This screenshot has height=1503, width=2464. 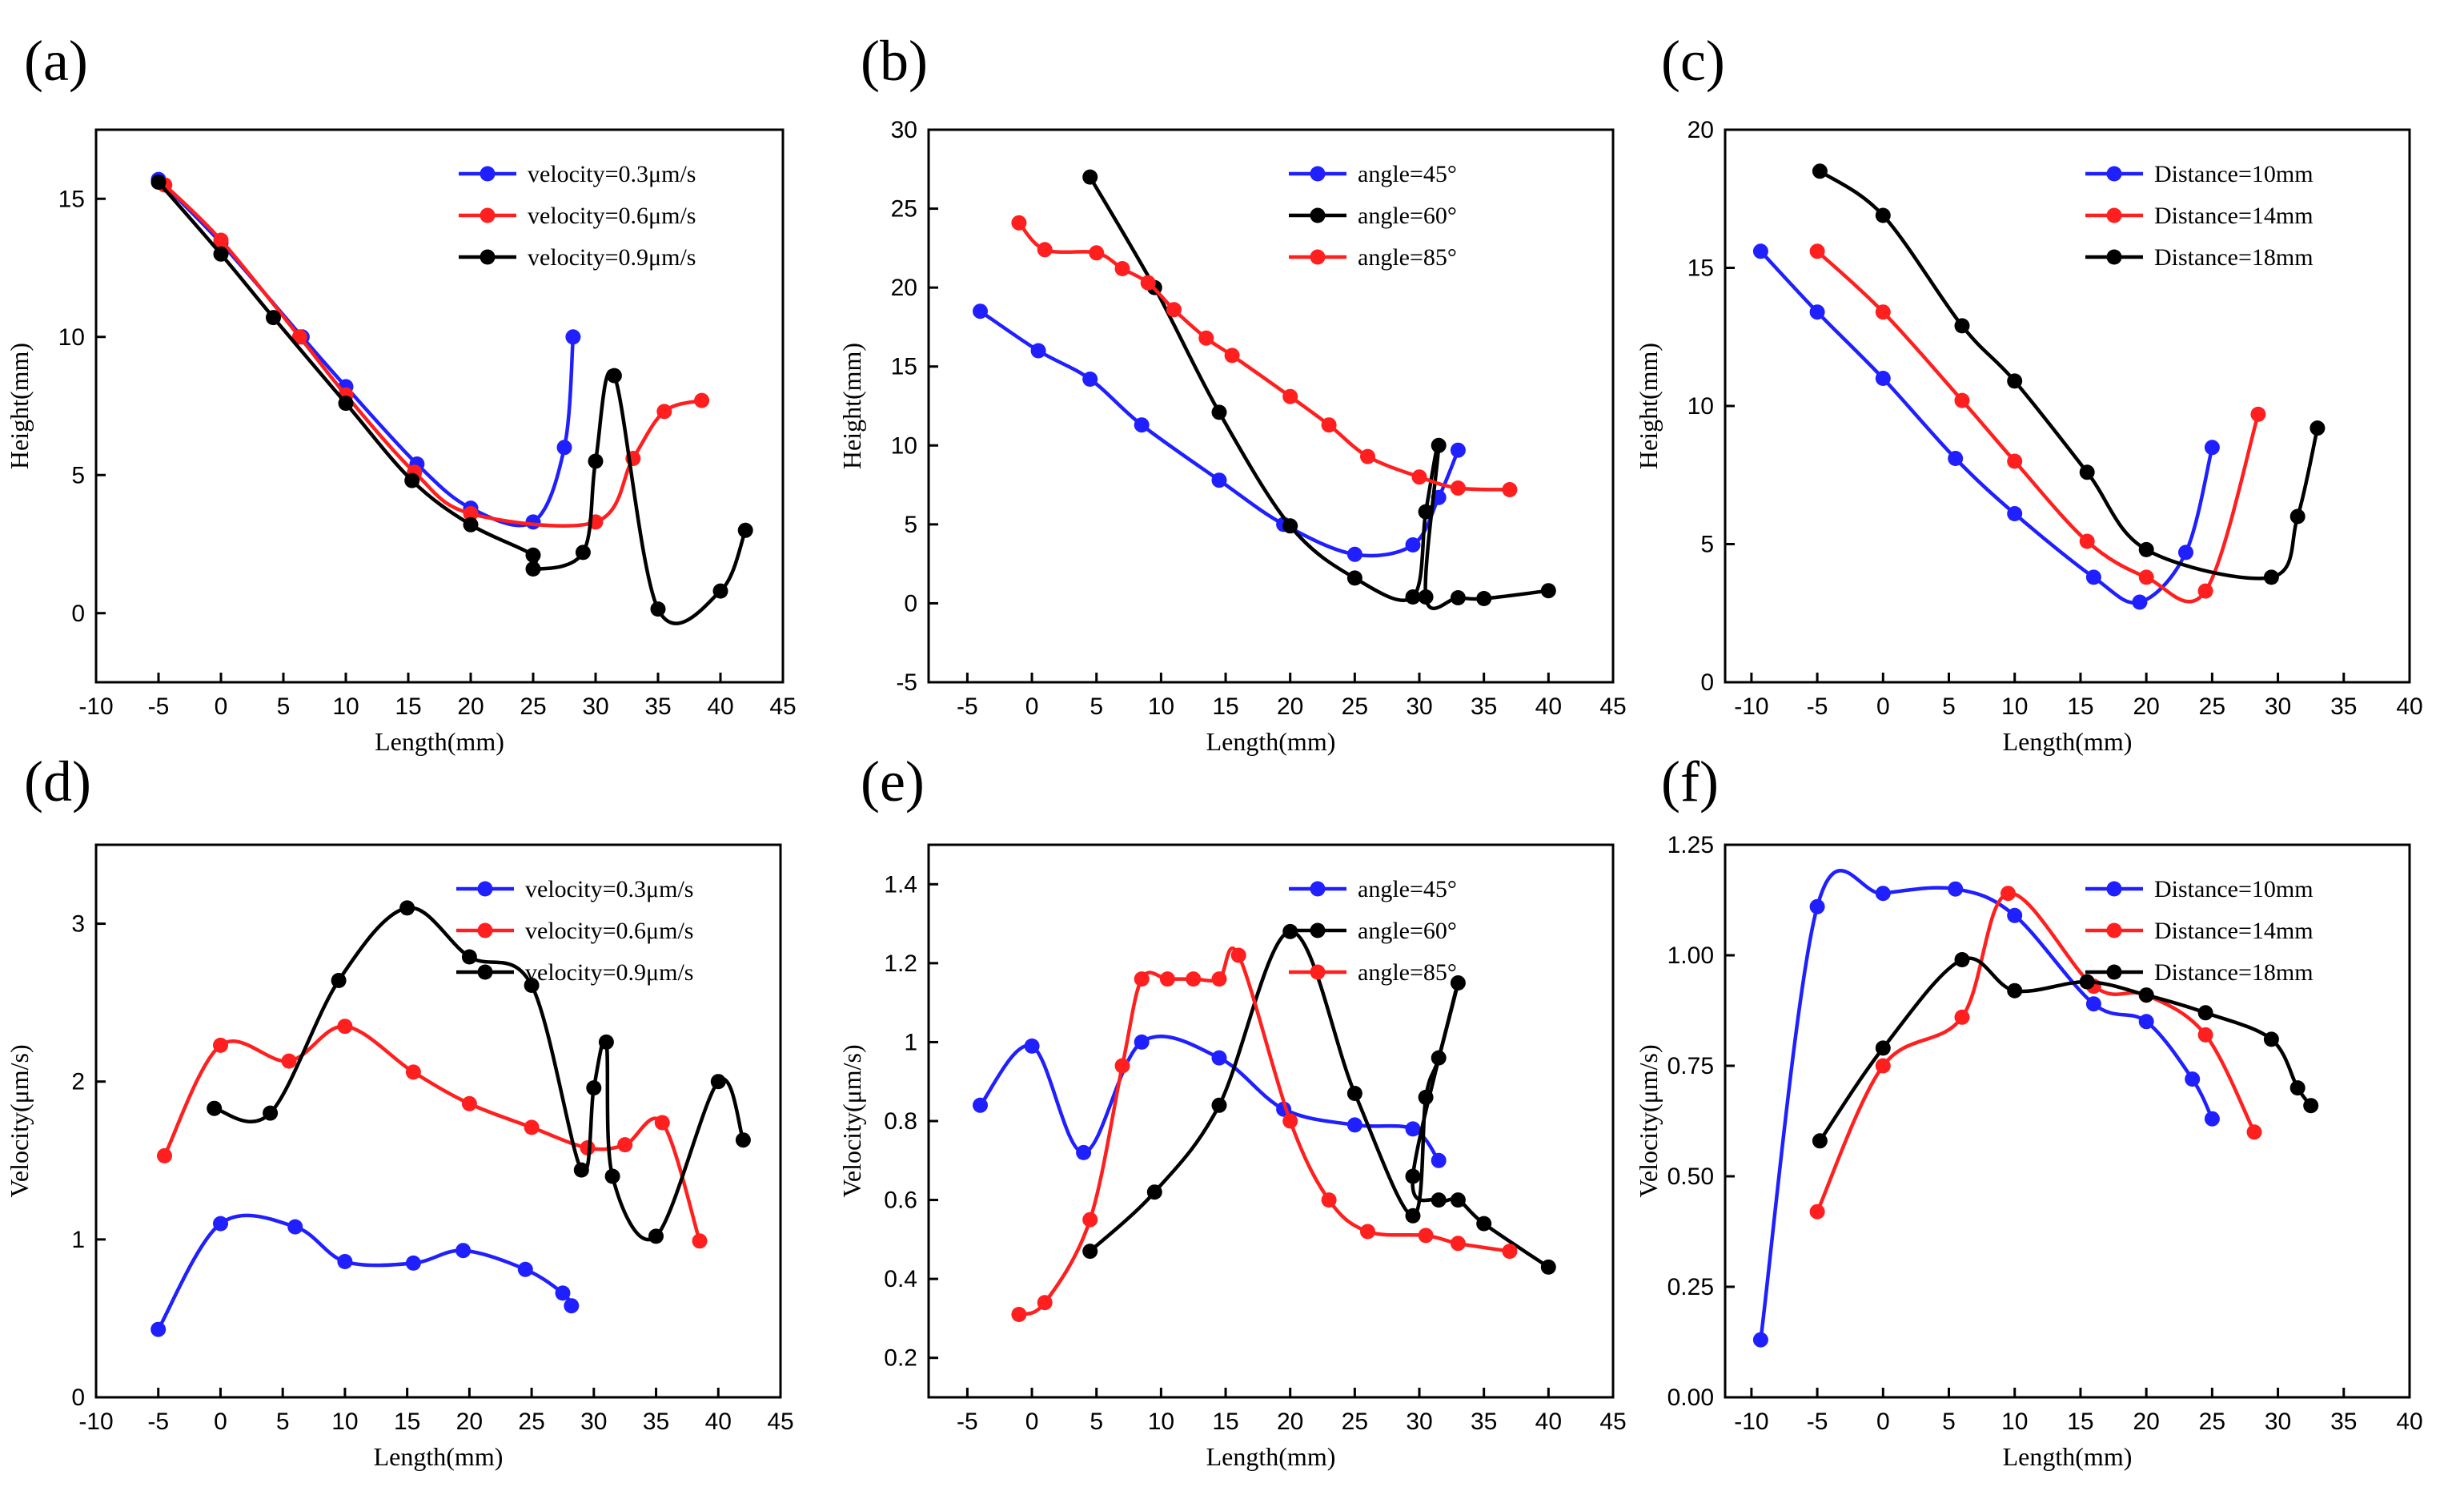 What do you see at coordinates (720, 706) in the screenshot?
I see `x-tick-label: 40` at bounding box center [720, 706].